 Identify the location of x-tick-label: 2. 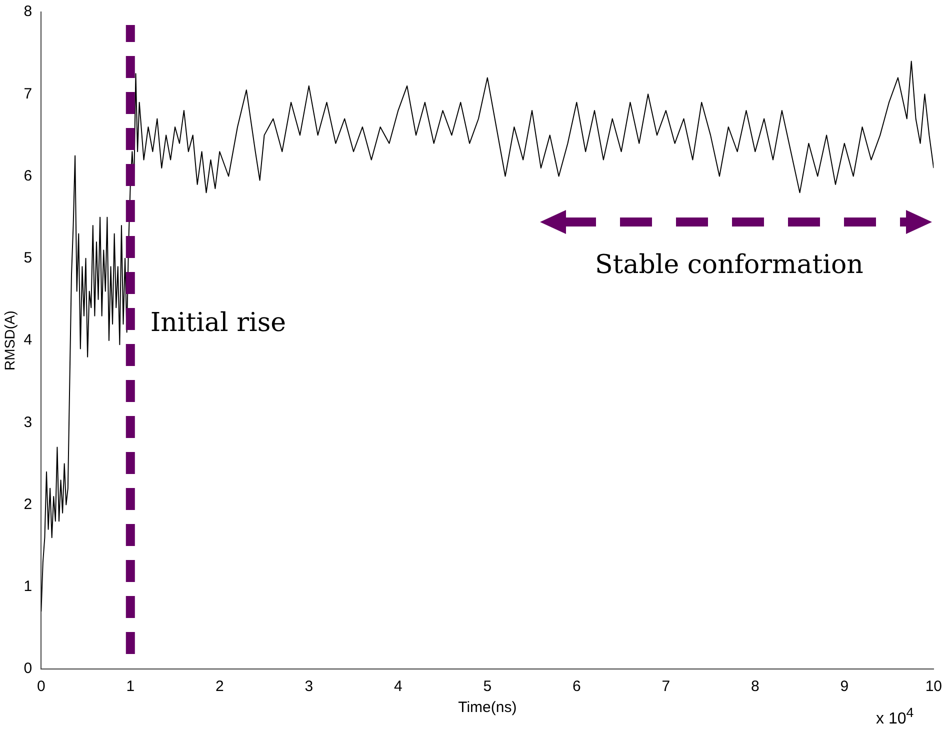
(219, 687).